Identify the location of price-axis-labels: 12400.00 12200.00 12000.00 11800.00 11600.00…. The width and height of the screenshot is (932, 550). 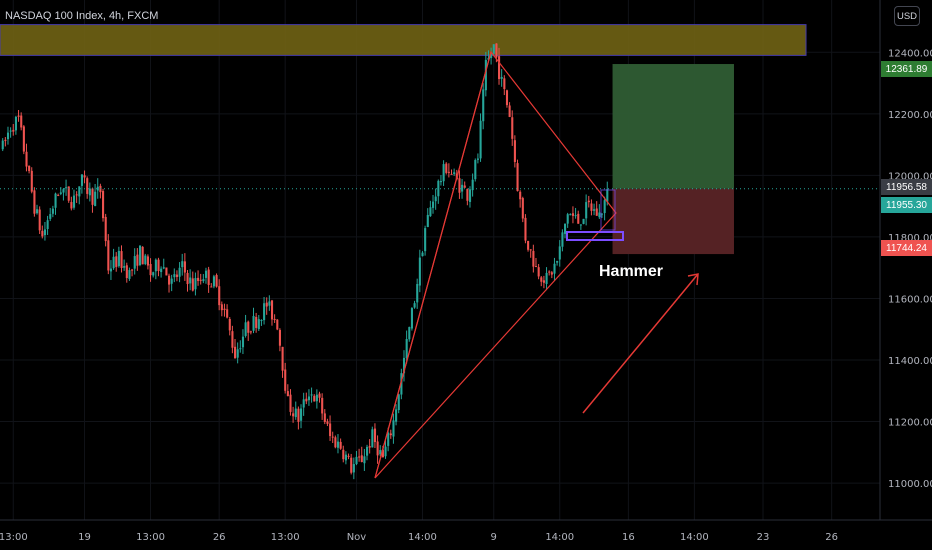
(910, 269).